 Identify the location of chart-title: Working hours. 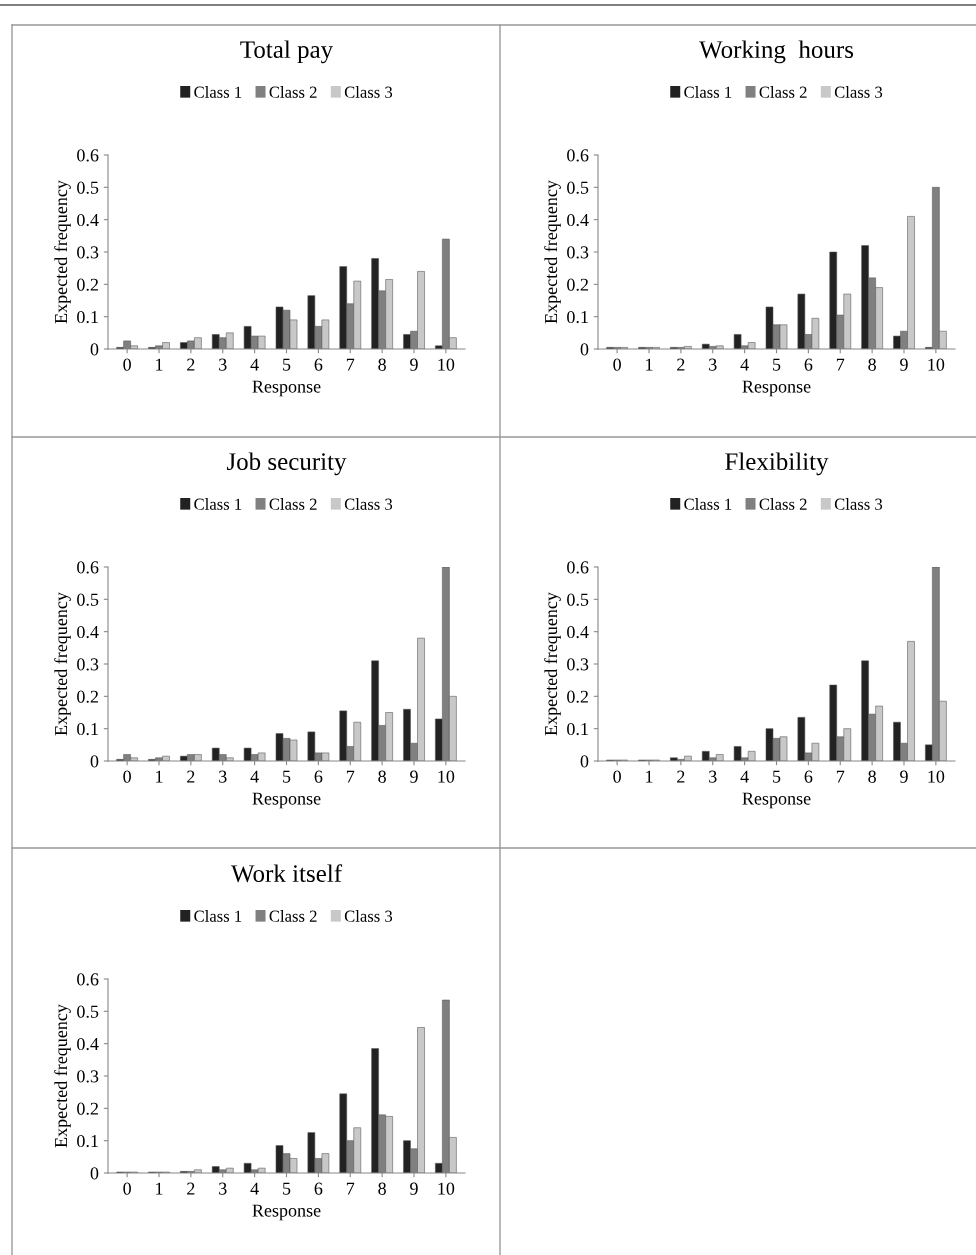
(776, 52).